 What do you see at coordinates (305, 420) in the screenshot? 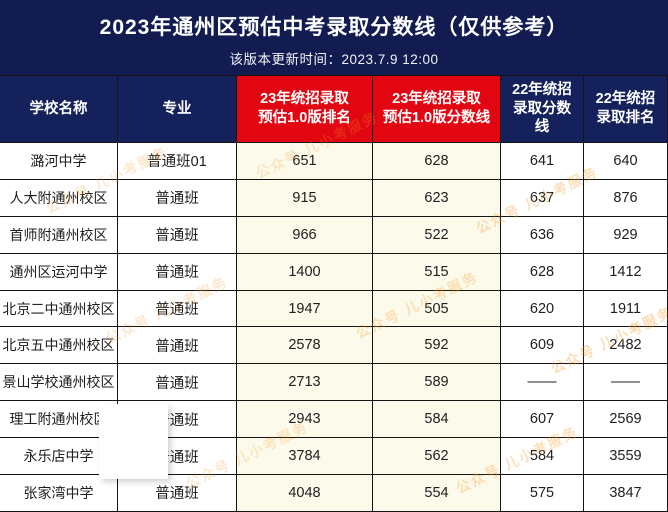
I see `table-cell: 2943` at bounding box center [305, 420].